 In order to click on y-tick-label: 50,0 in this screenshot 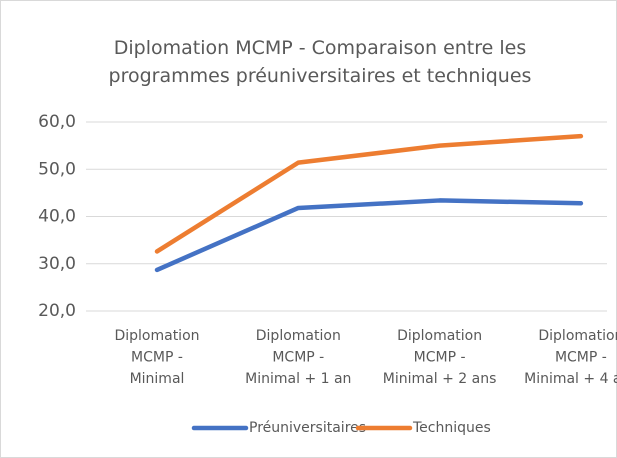, I will do `click(57, 169)`.